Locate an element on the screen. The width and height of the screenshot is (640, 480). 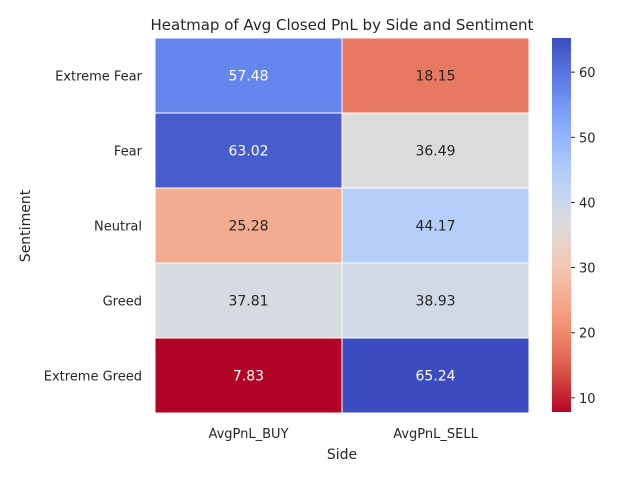
cell-value-label: 44.17 is located at coordinates (435, 227).